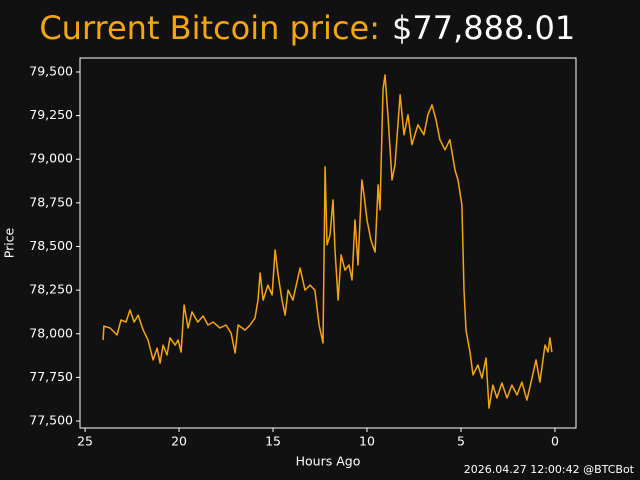  I want to click on y-tick-label: 77,500, so click(51, 420).